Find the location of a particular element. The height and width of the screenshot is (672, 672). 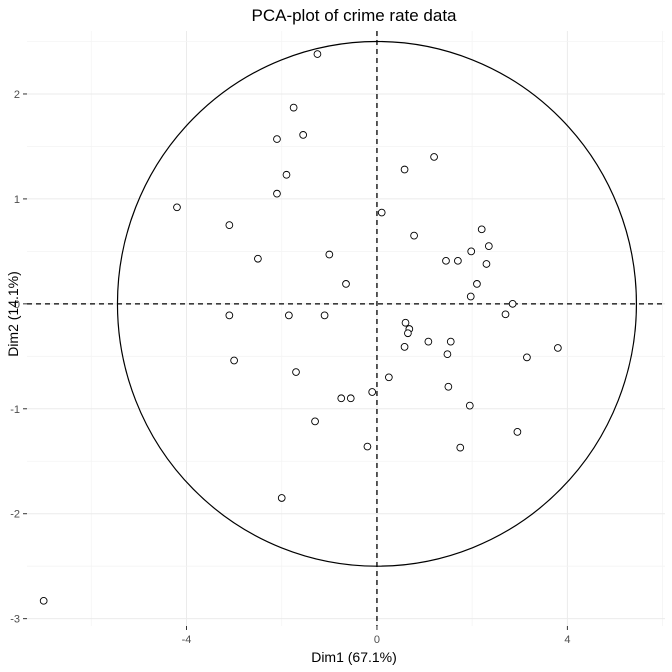

y-tick-label: 1 is located at coordinates (17, 200).